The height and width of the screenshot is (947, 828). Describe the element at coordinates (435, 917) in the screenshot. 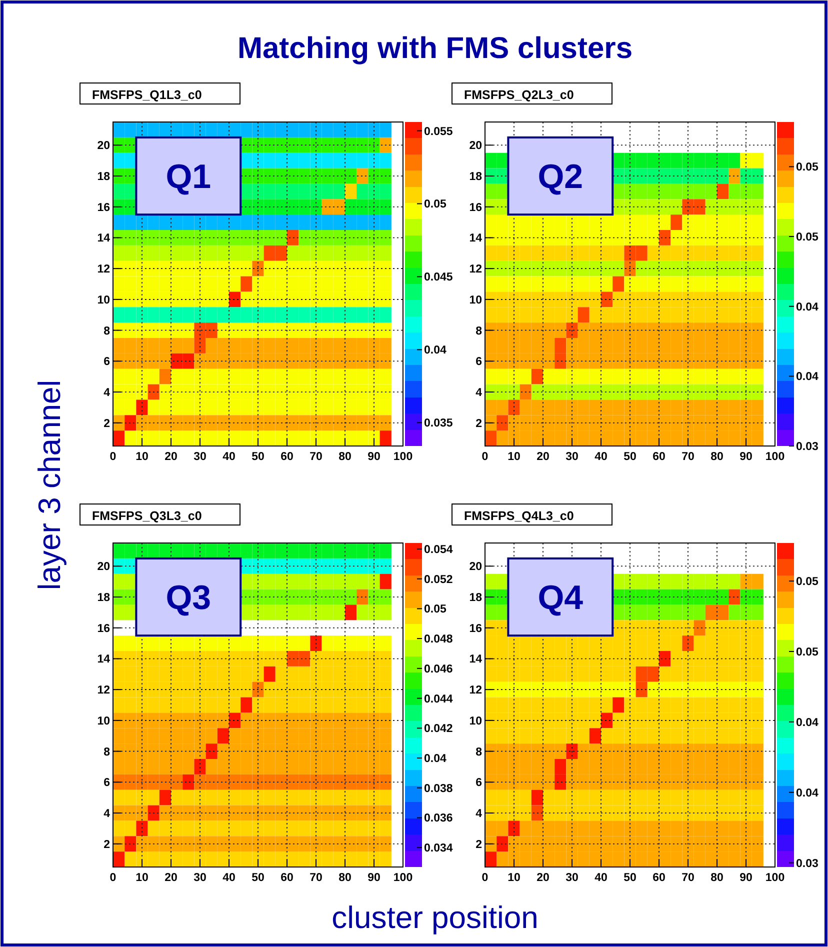

I see `x-axis-title: cluster position` at that location.